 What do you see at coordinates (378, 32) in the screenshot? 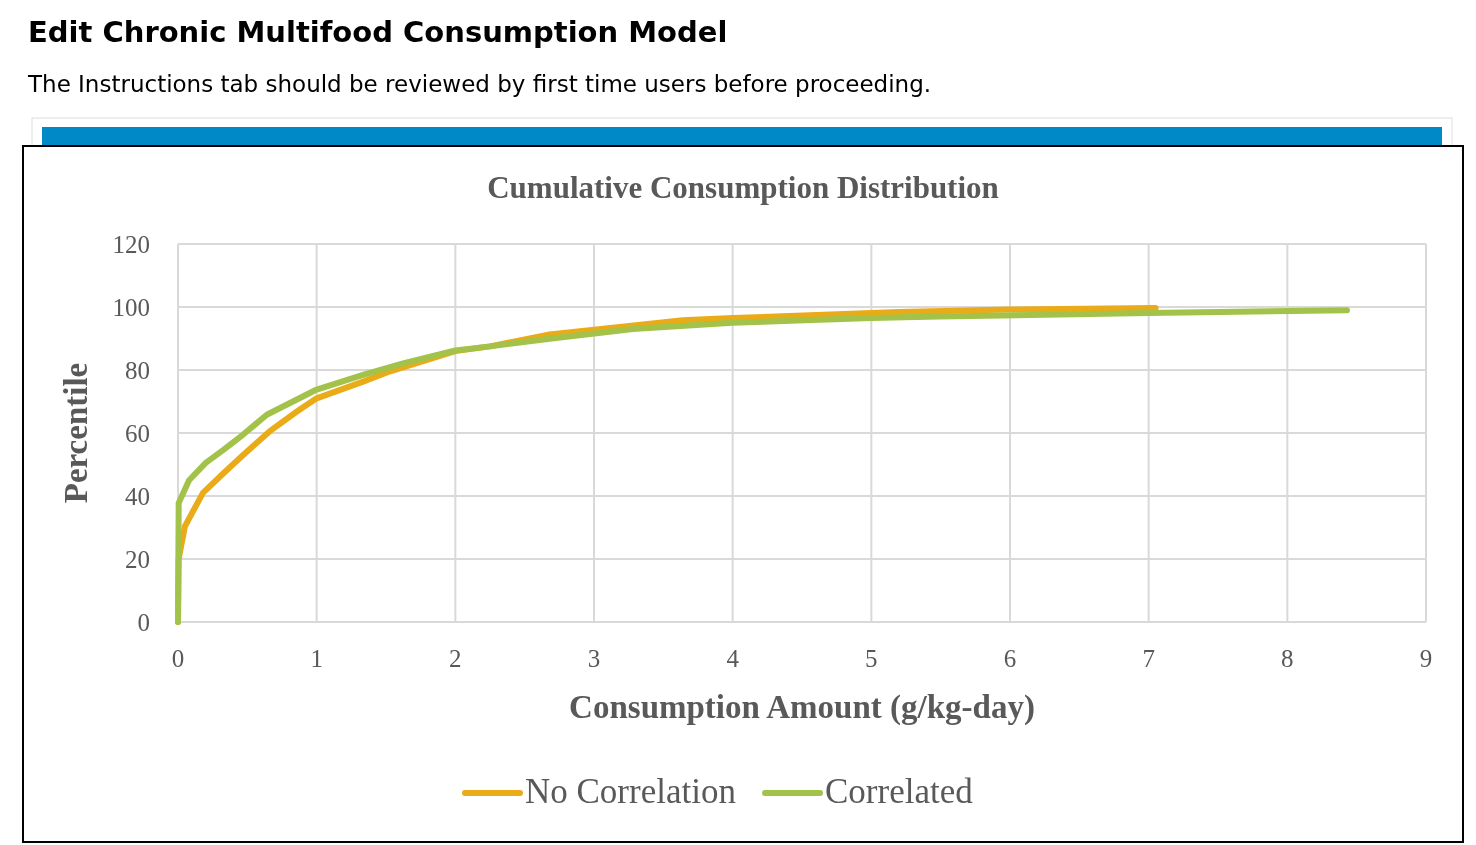
I see `text: Edit Chronic Multifood Consumption Model` at bounding box center [378, 32].